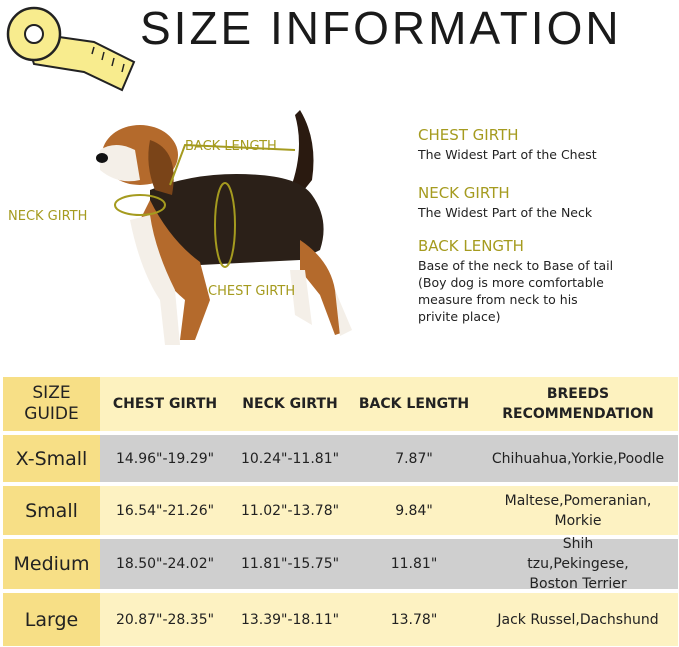 This screenshot has width=679, height=647. I want to click on page-title: SIZE INFORMATION, so click(381, 28).